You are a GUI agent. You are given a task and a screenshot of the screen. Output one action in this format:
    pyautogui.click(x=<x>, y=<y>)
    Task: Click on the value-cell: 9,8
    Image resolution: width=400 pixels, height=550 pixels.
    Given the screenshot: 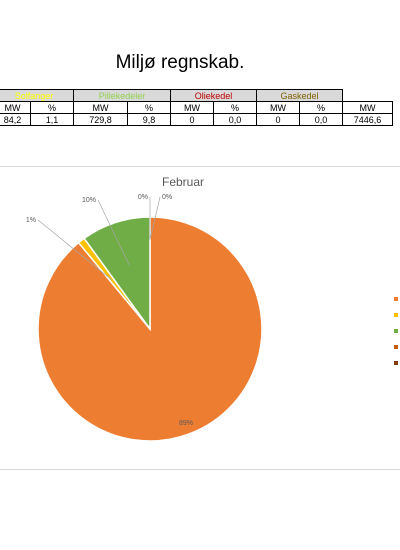 What is the action you would take?
    pyautogui.click(x=149, y=119)
    